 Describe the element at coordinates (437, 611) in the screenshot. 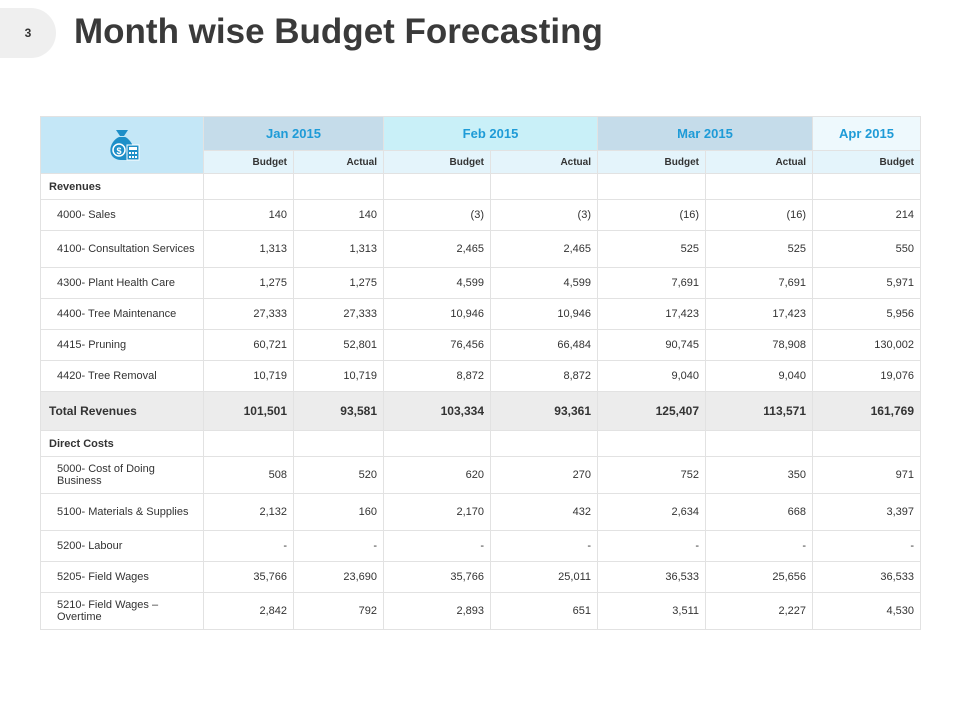

I see `cell: 2,893` at that location.